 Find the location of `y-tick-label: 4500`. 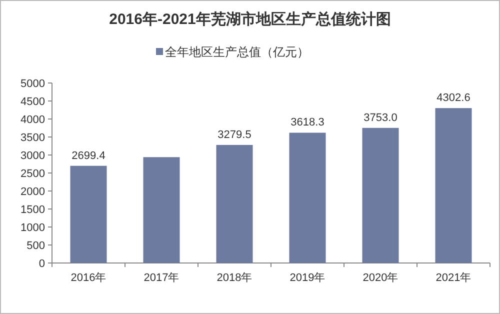

y-tick-label: 4500 is located at coordinates (32, 102).